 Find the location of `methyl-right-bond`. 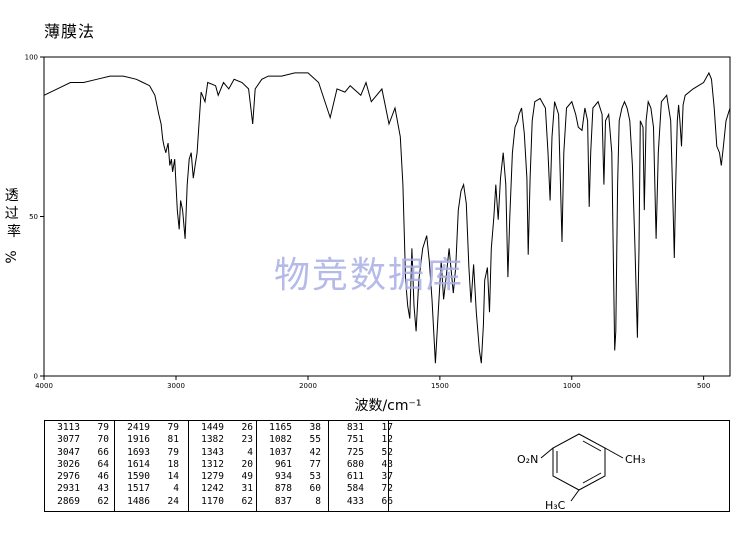

methyl-right-bond is located at coordinates (614, 453).